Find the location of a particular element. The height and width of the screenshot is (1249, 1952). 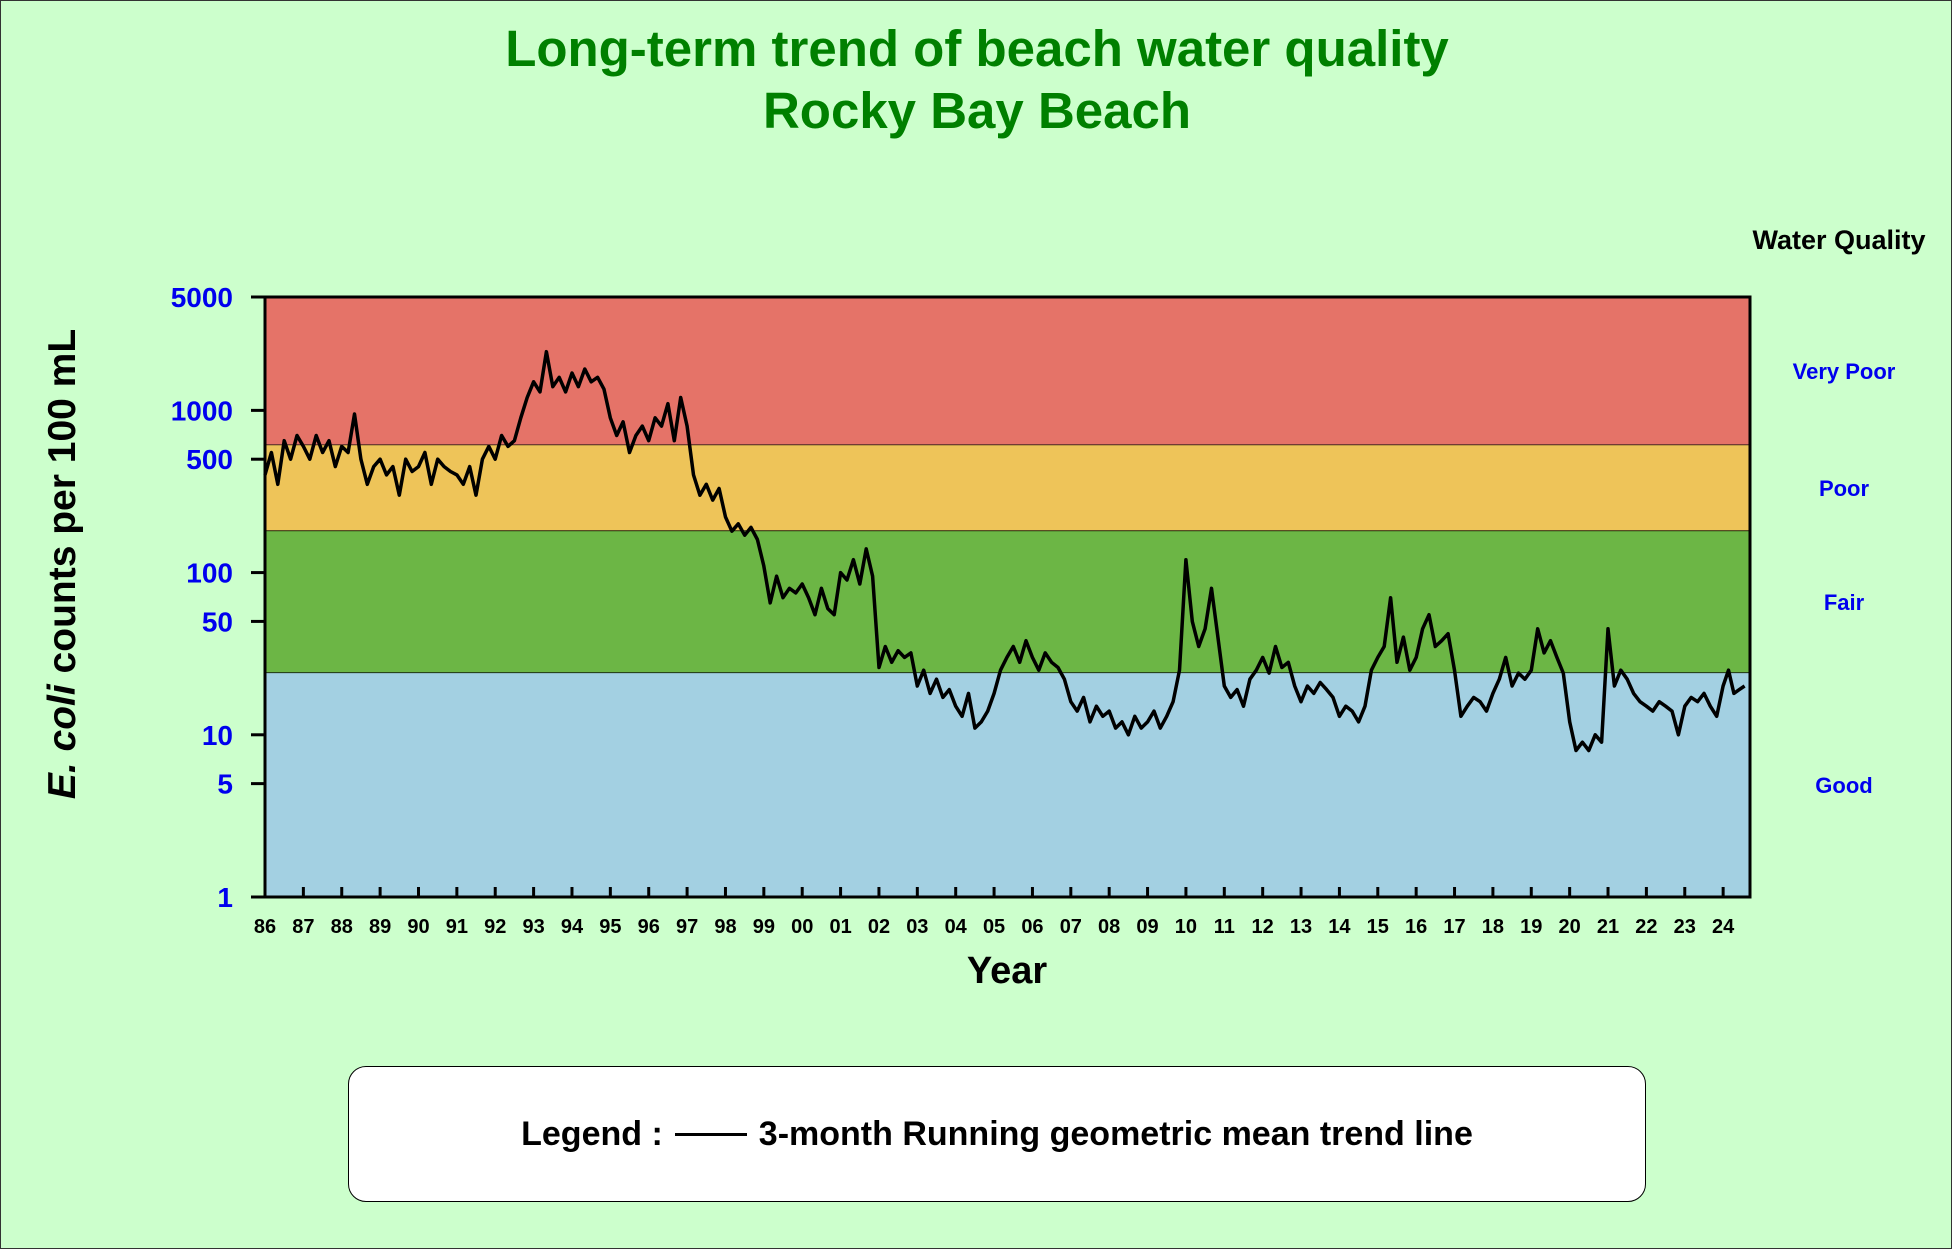

x-tick-label: 92 is located at coordinates (495, 927).